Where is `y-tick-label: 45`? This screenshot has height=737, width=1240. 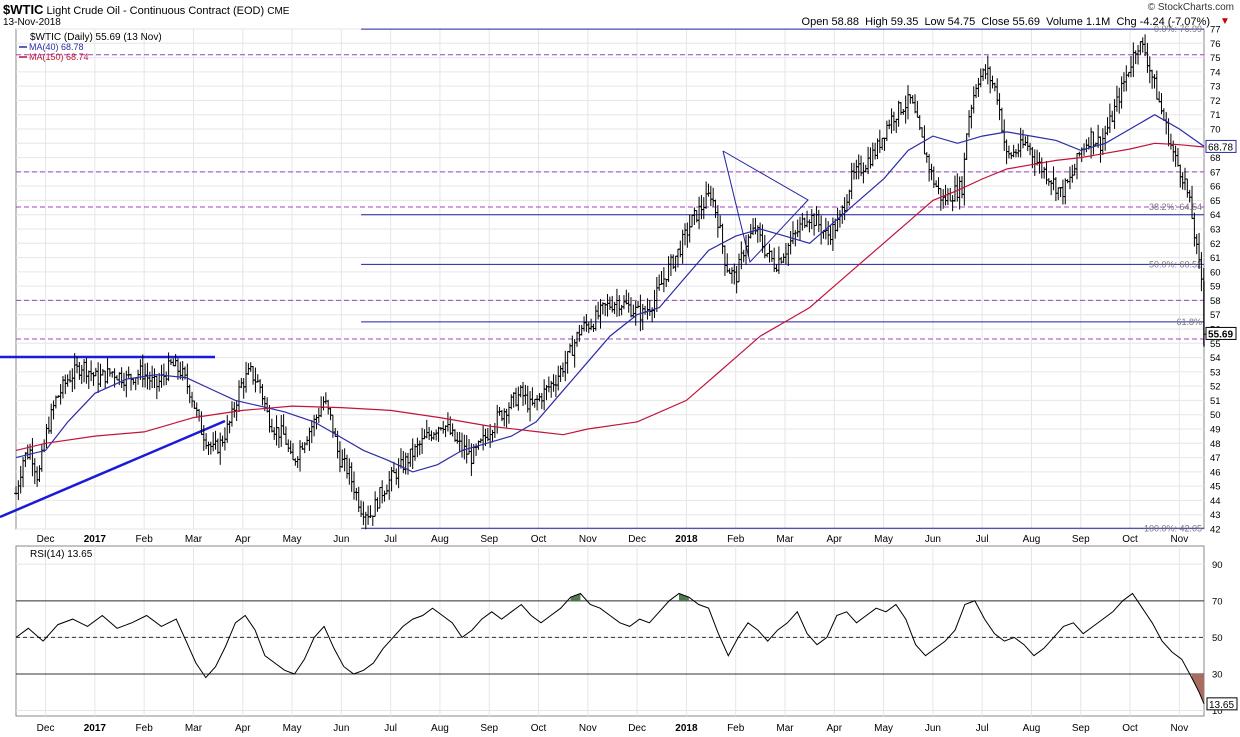 y-tick-label: 45 is located at coordinates (1215, 487).